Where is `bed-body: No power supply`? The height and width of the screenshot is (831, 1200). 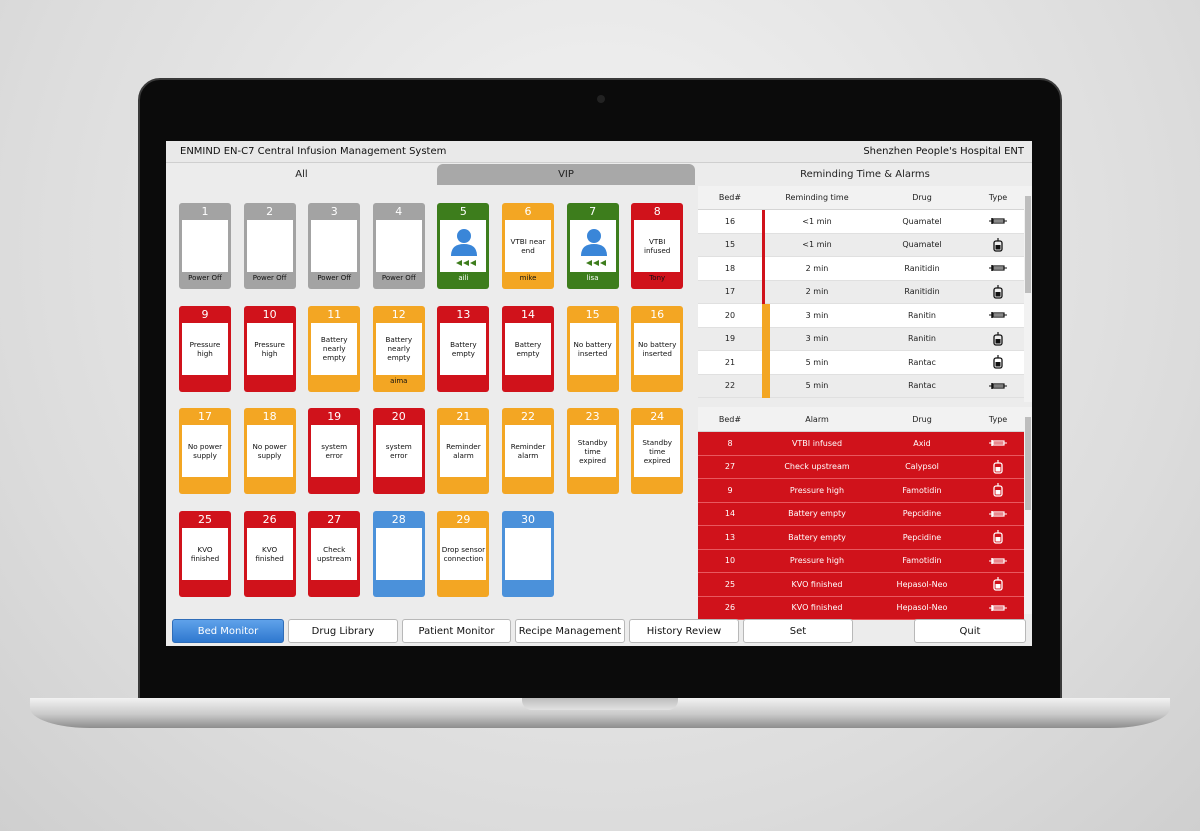 bed-body: No power supply is located at coordinates (269, 451).